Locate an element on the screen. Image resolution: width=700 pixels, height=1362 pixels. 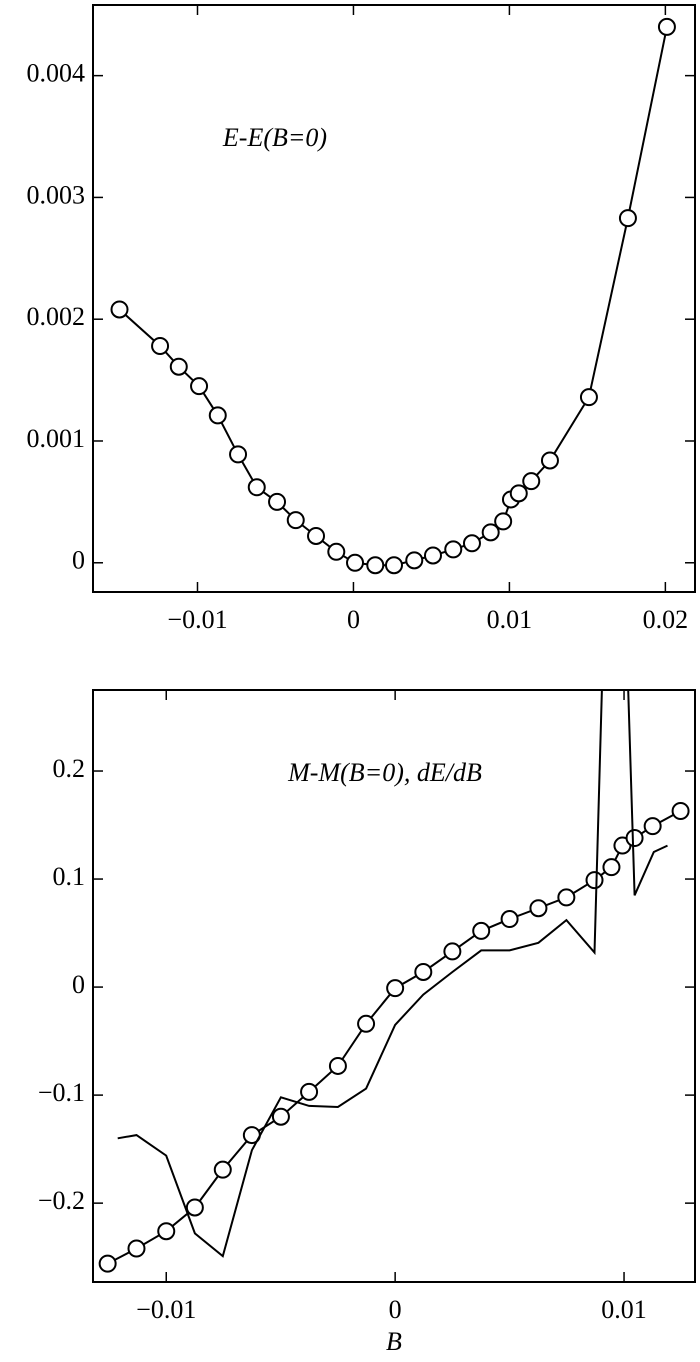
annotation: E-E(B=0) is located at coordinates (274, 137).